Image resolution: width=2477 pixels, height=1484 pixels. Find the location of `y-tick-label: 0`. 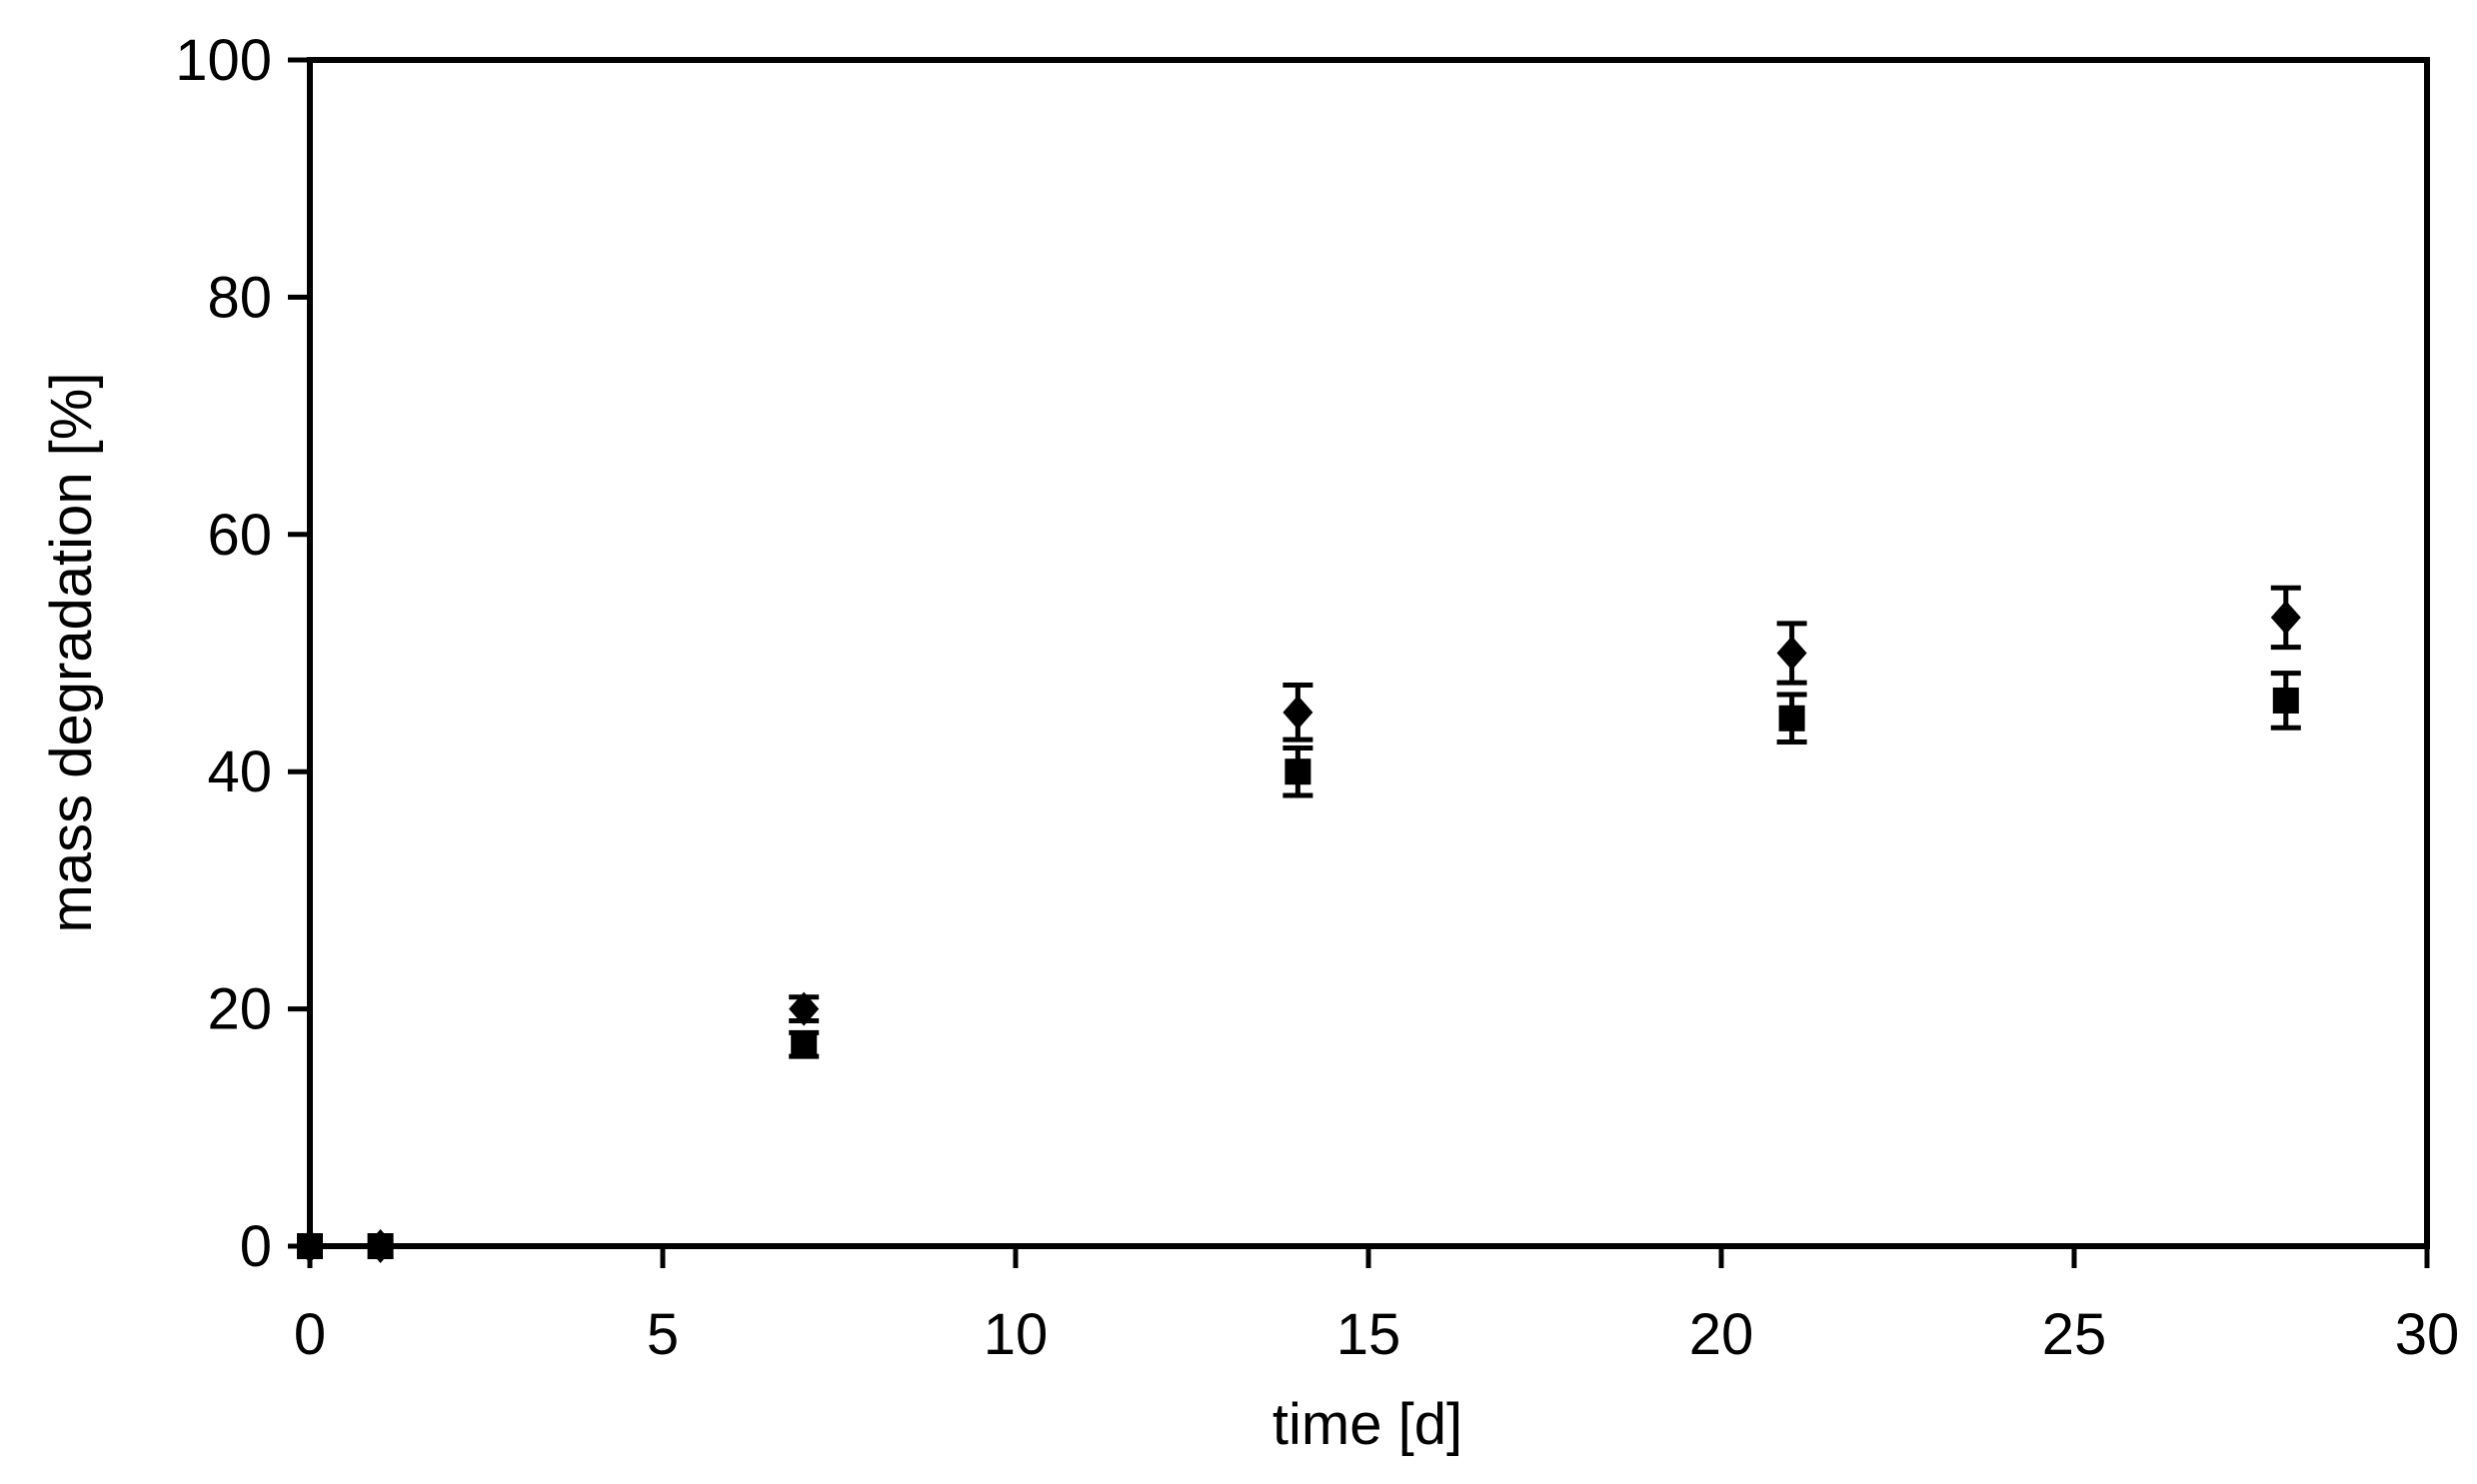

y-tick-label: 0 is located at coordinates (256, 1246).